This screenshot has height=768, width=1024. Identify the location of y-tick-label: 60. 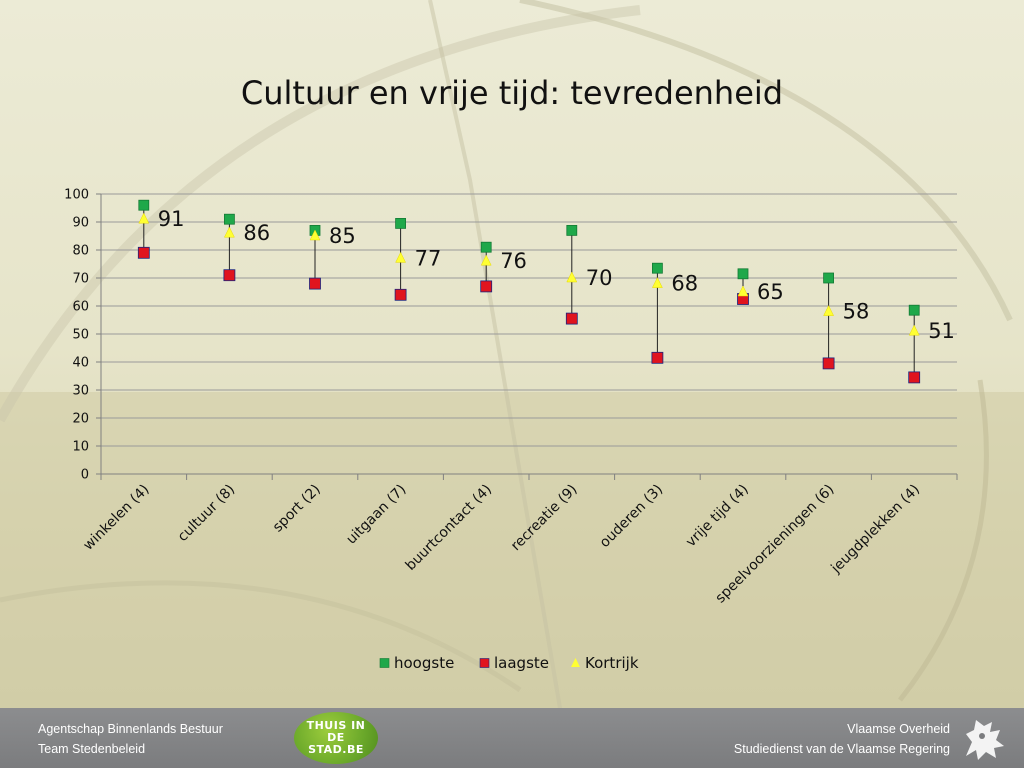
(80, 307).